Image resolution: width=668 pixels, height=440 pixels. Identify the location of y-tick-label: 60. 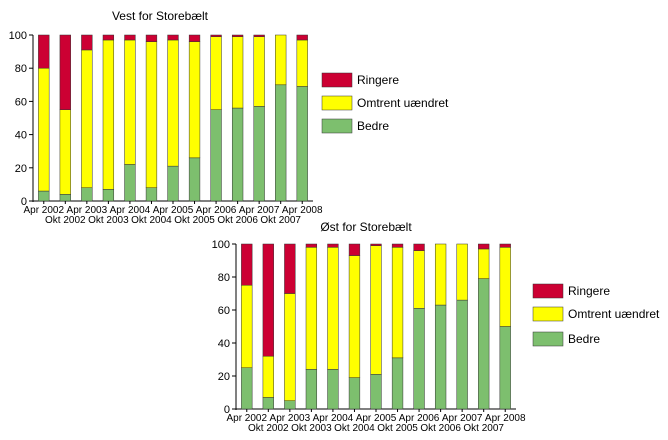
(224, 311).